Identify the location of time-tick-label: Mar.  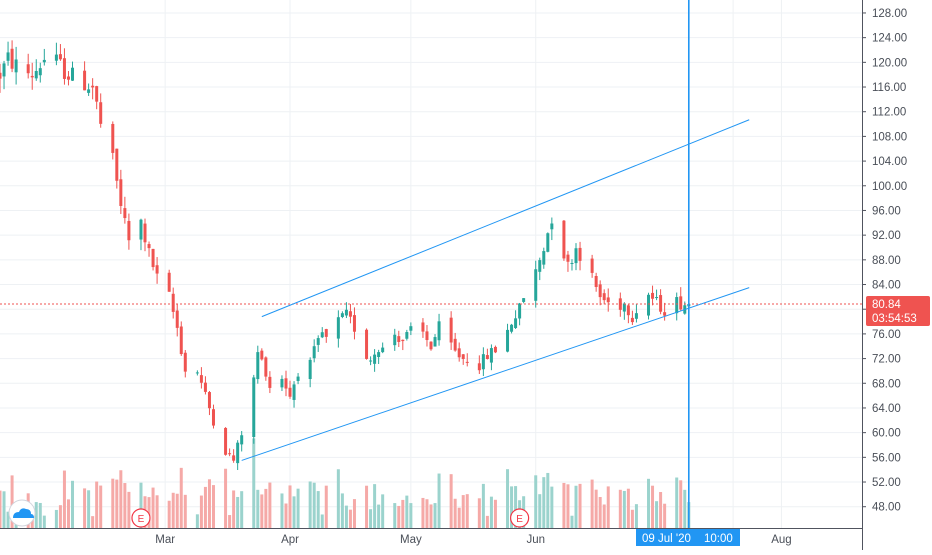
(165, 540).